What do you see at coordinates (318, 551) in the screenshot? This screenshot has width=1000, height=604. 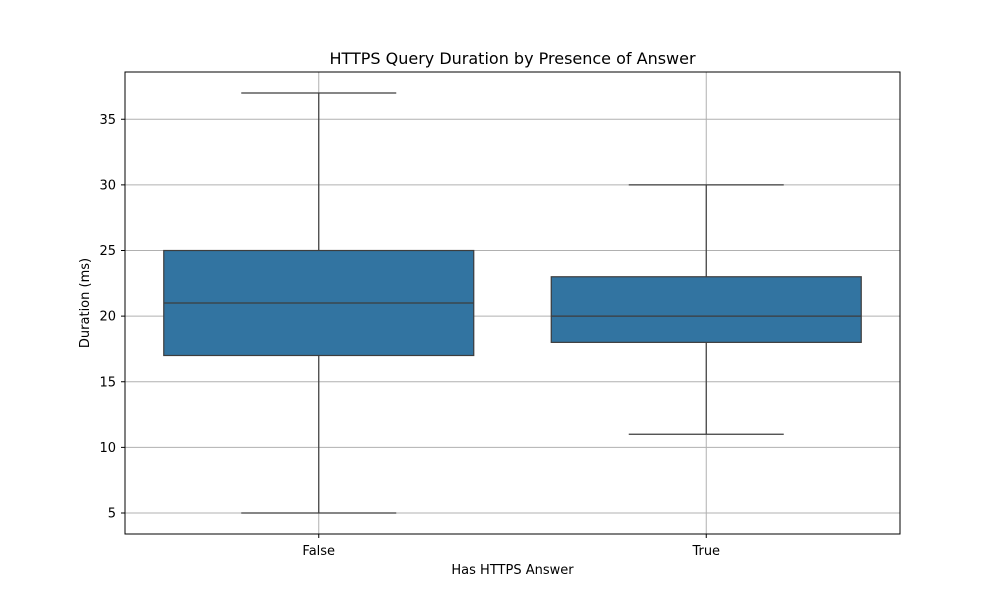 I see `x-tick-label: False` at bounding box center [318, 551].